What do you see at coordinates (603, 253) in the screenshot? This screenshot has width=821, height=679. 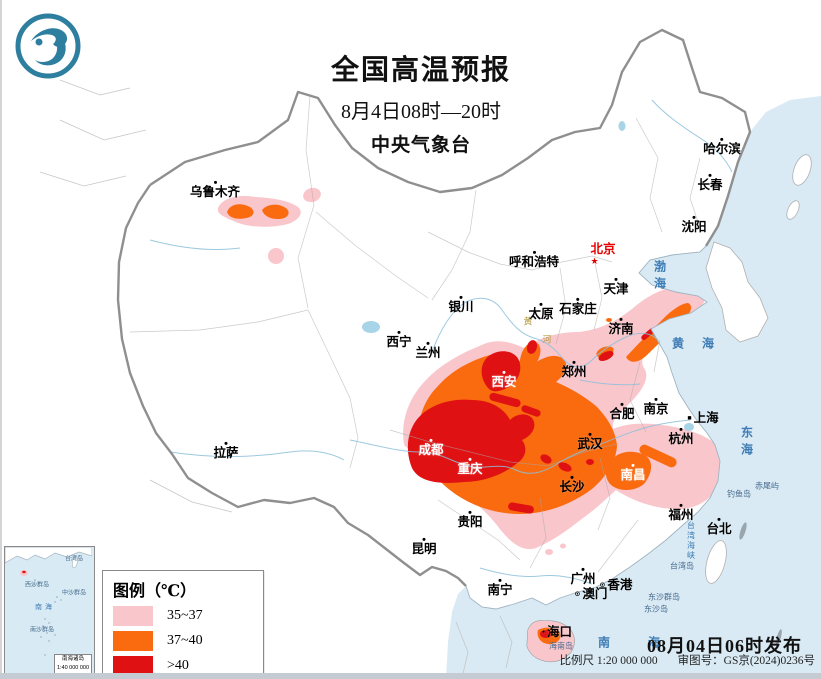 I see `city-label-beijing: 北京 ★` at bounding box center [603, 253].